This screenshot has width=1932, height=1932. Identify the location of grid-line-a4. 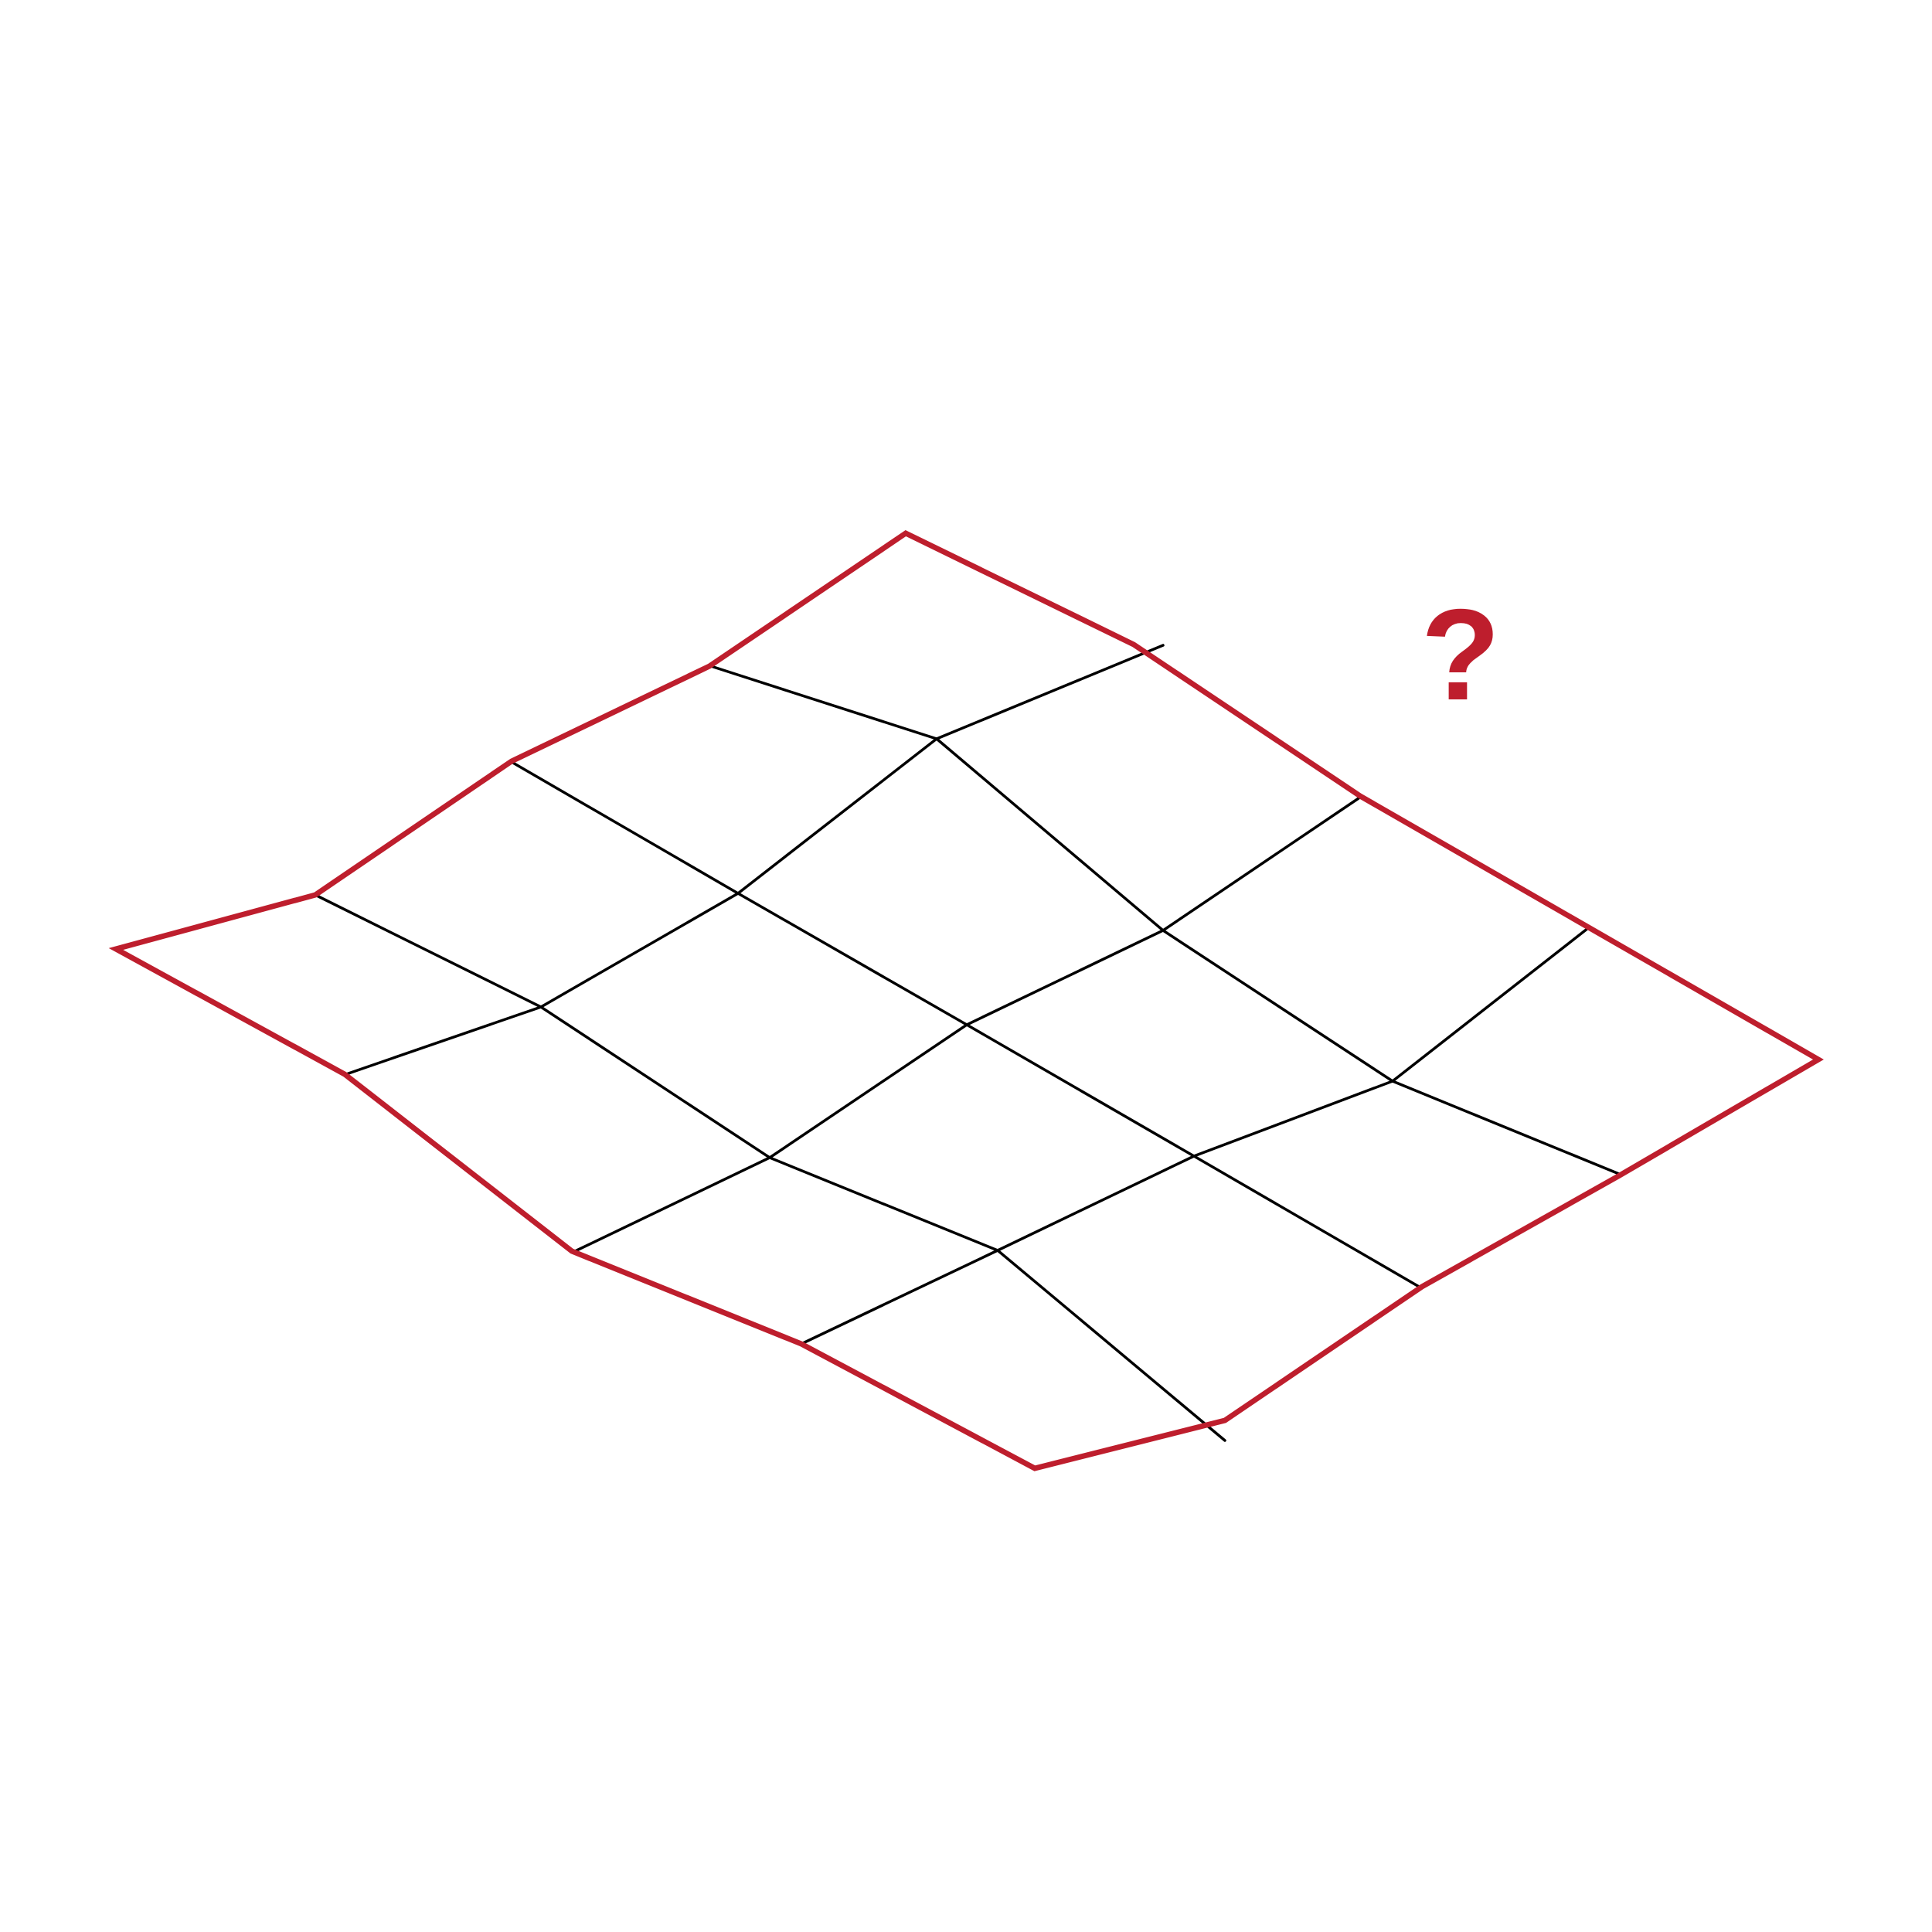
(1506, 1127).